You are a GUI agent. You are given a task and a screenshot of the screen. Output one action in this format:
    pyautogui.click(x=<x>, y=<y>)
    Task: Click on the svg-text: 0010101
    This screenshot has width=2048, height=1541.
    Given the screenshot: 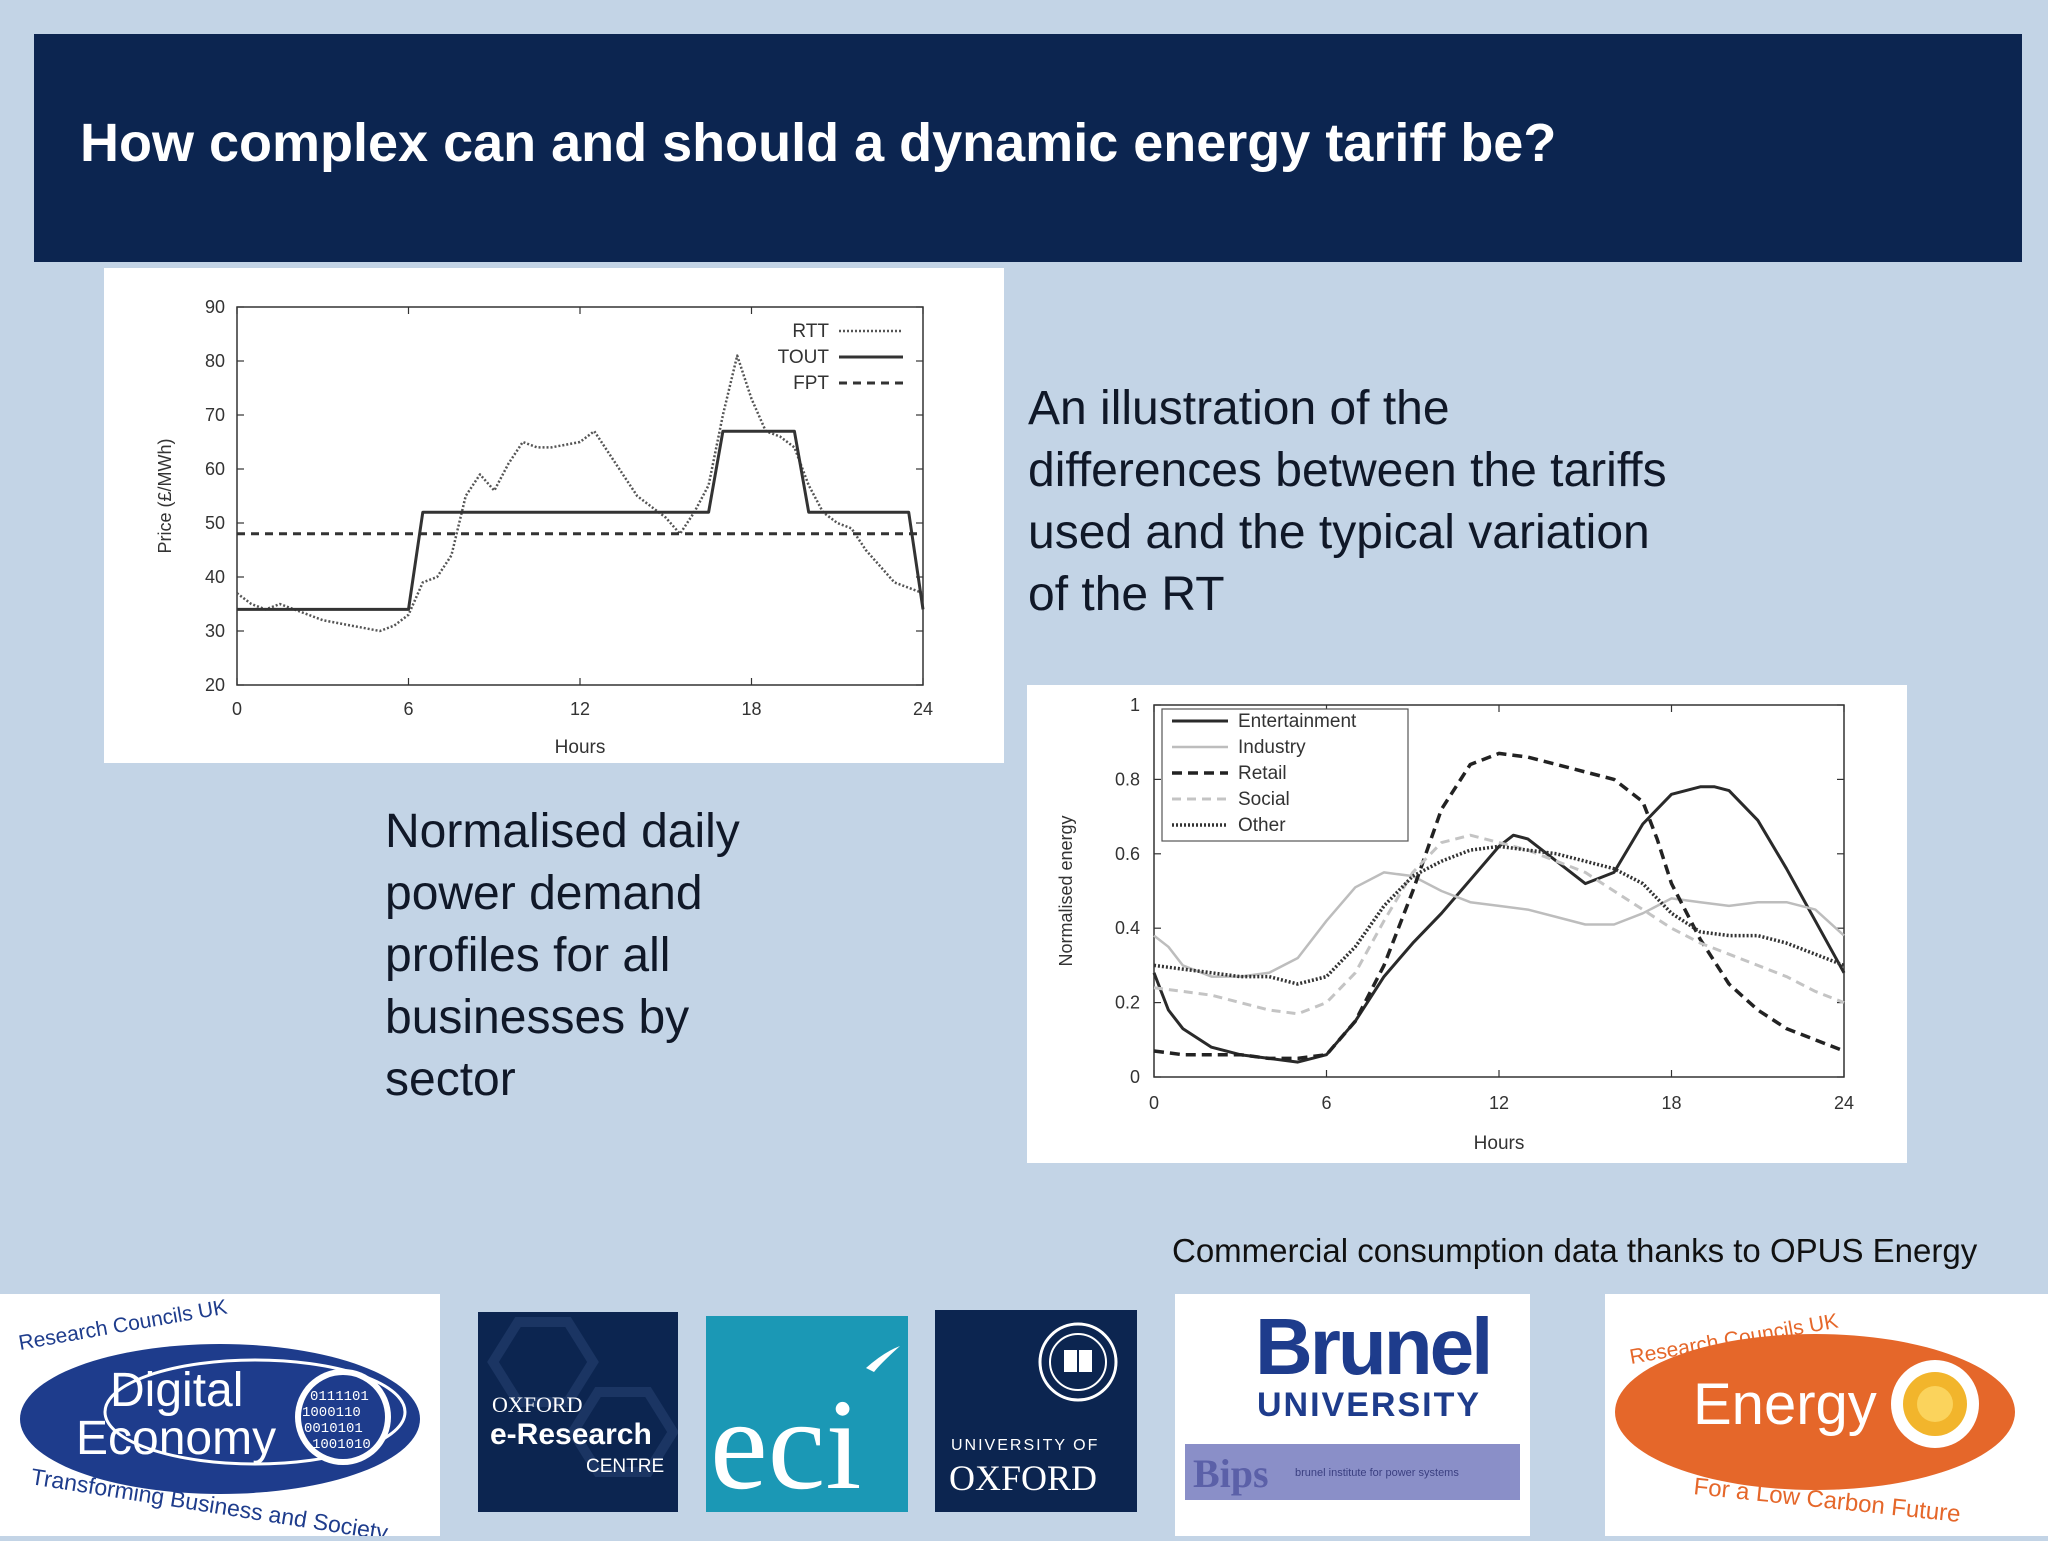 What is the action you would take?
    pyautogui.click(x=333, y=1429)
    